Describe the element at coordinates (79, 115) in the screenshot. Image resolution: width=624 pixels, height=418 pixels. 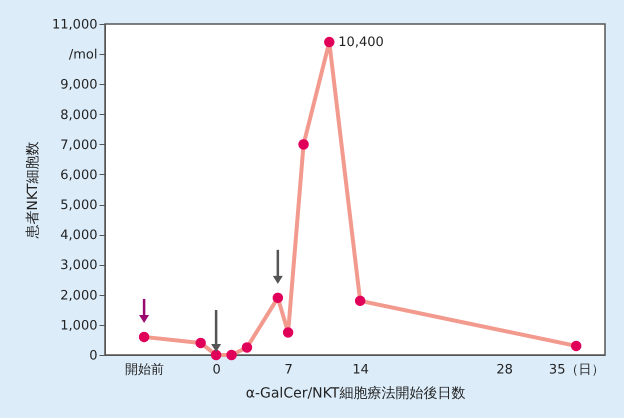
I see `y-tick-label: 8,000` at that location.